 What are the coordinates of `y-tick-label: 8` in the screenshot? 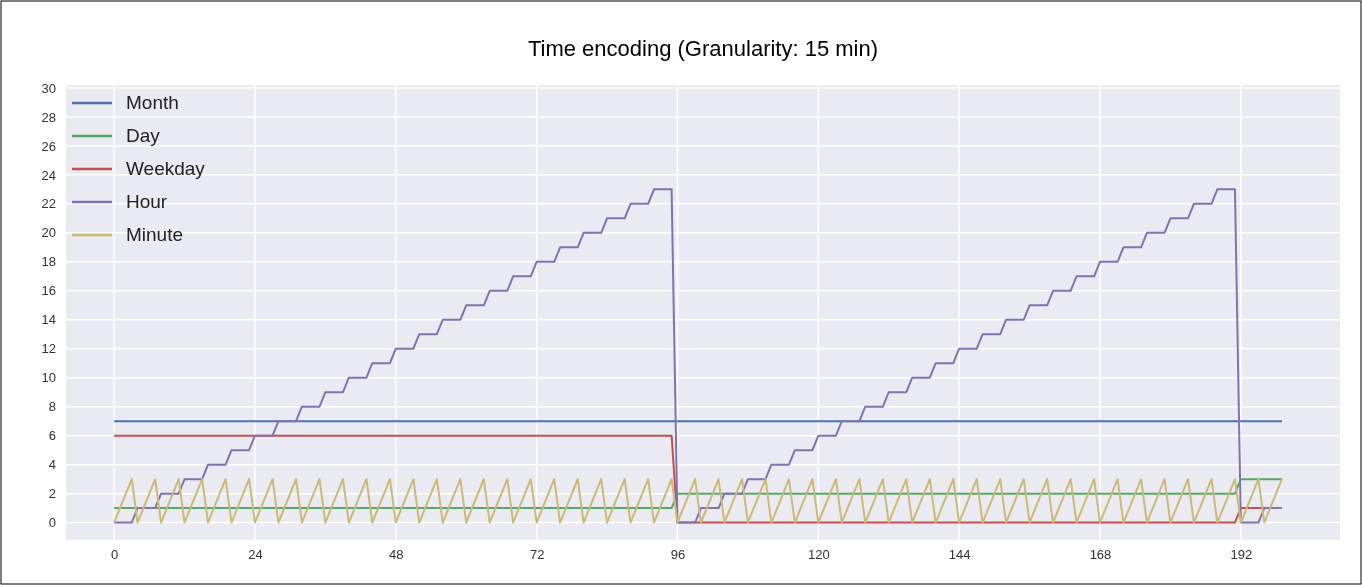 It's located at (52, 407).